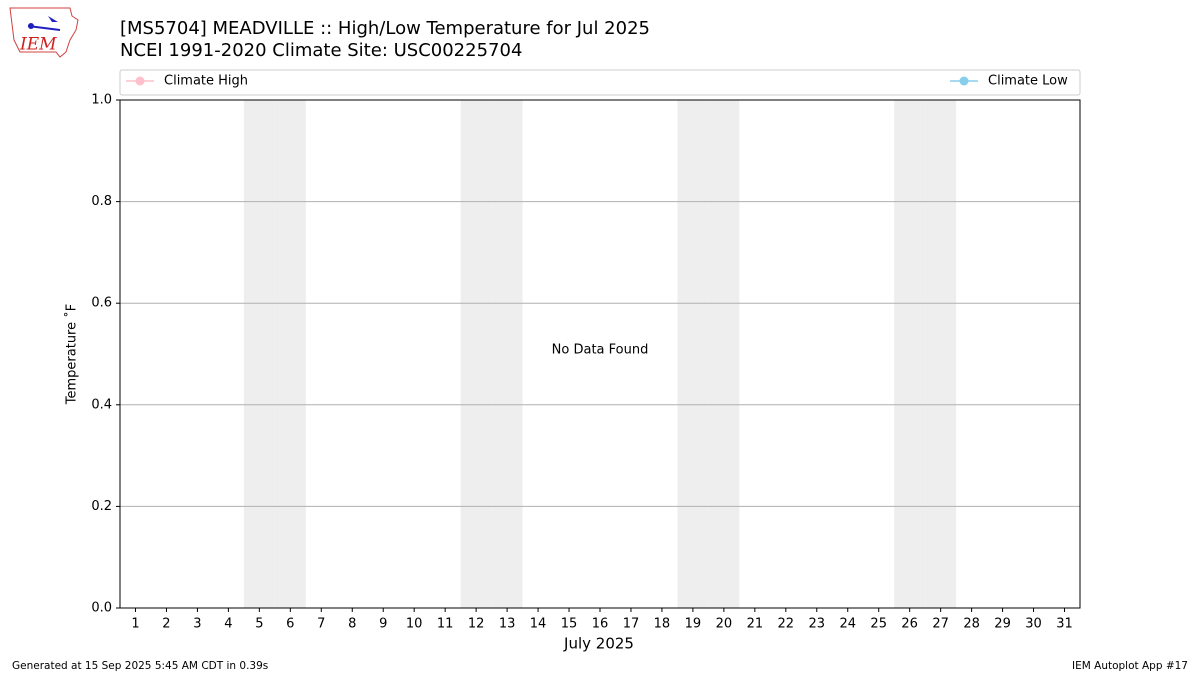  I want to click on logo: IEM, so click(44, 32).